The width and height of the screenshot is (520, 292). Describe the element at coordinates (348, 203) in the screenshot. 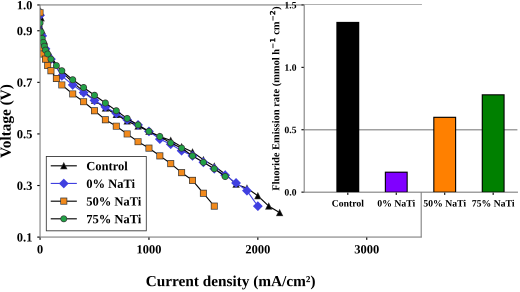

I see `x-tick-label: Control` at that location.